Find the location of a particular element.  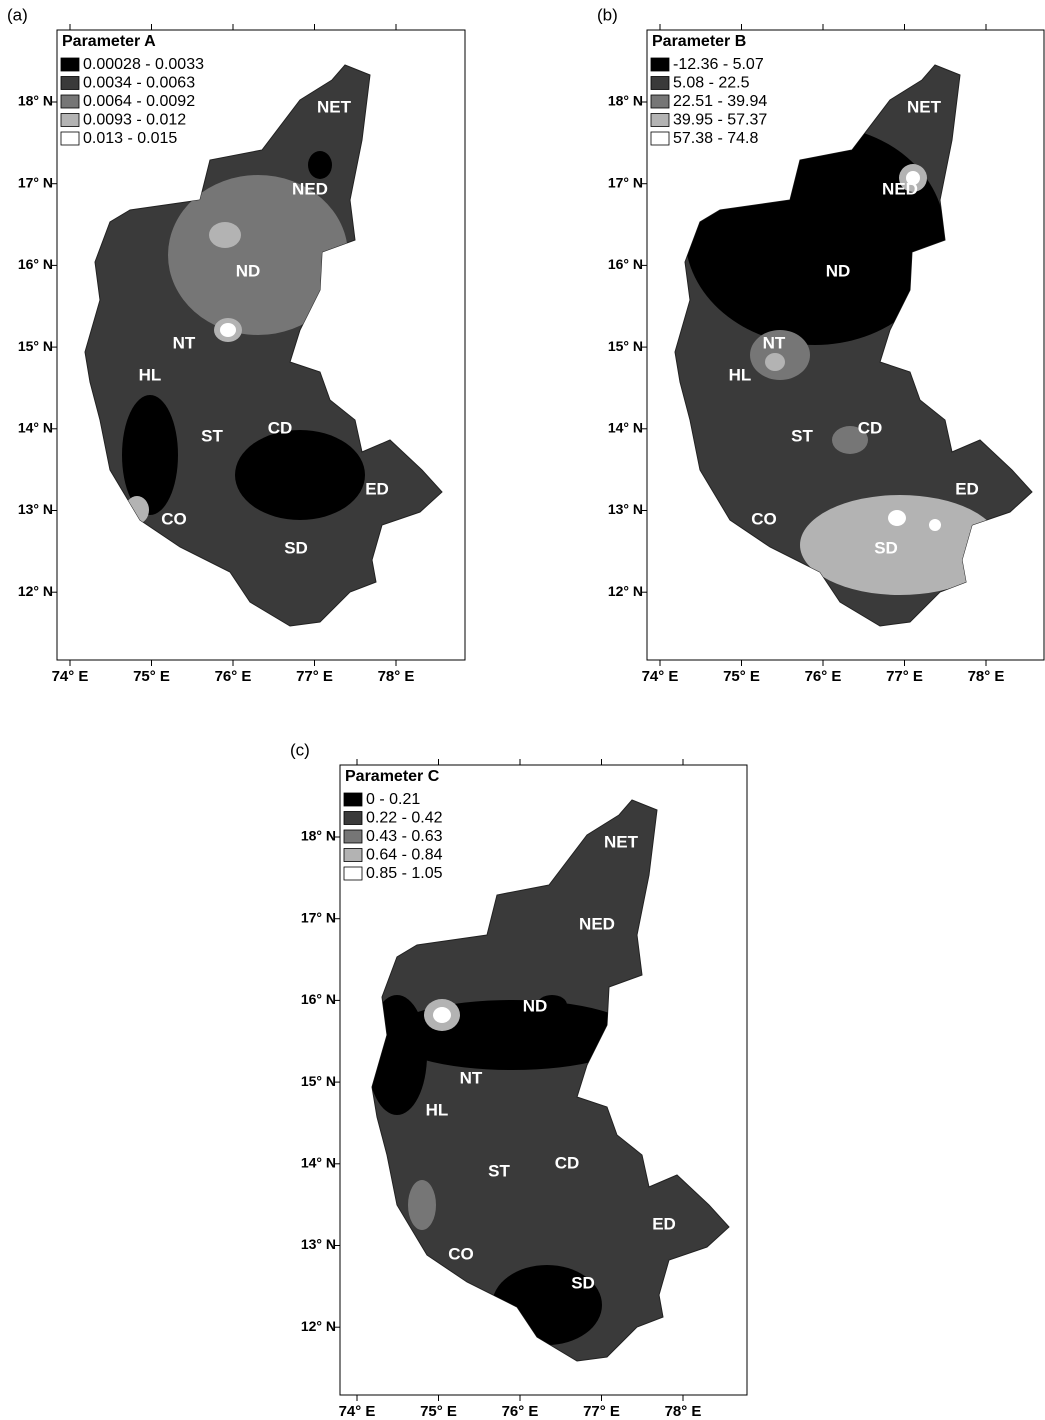

legend-title: Parameter B is located at coordinates (699, 41).